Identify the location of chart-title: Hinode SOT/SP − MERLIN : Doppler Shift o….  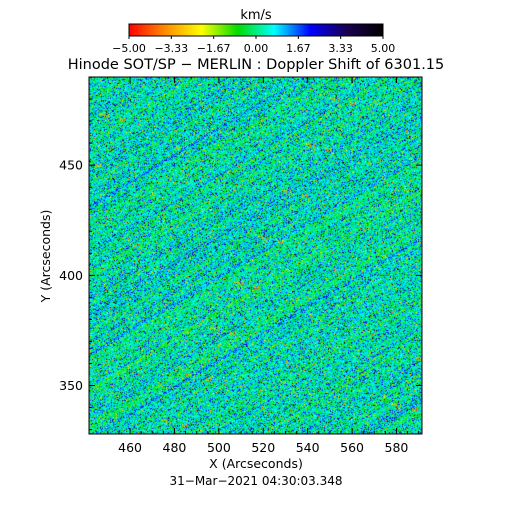
(256, 65).